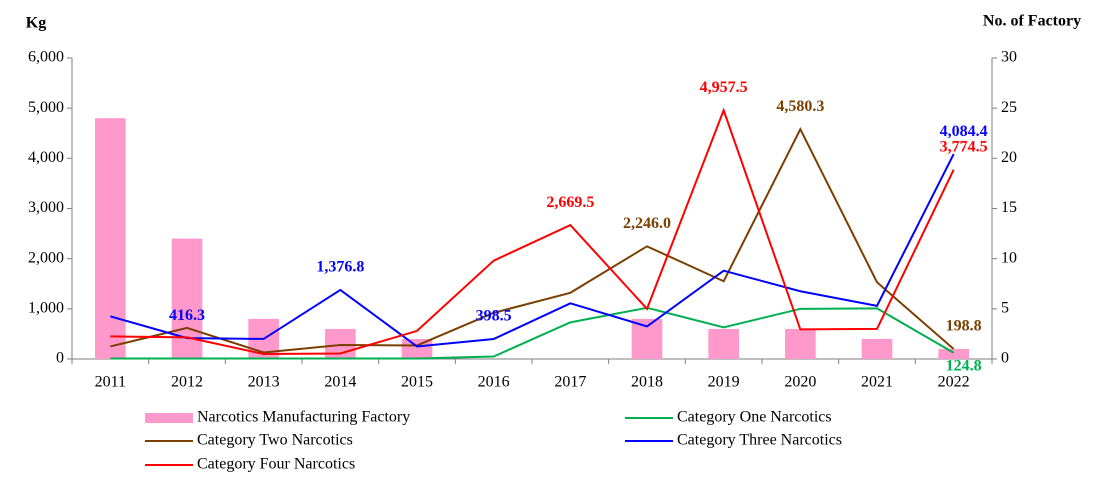 The height and width of the screenshot is (478, 1096). Describe the element at coordinates (36, 23) in the screenshot. I see `y-axis-title: Kg` at that location.